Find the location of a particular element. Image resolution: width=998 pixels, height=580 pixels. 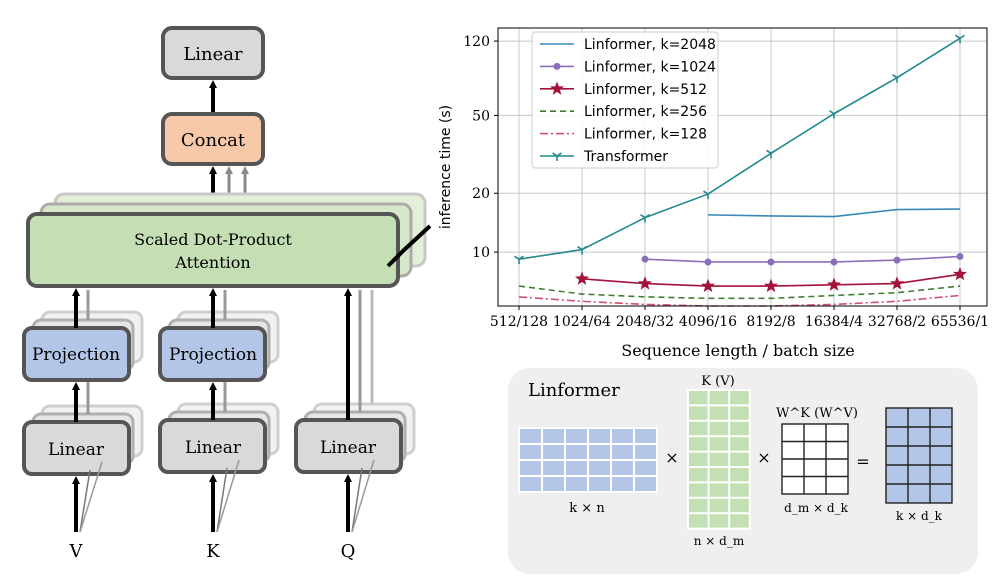

legend-entry: Linformer, k=1024 is located at coordinates (628, 67).